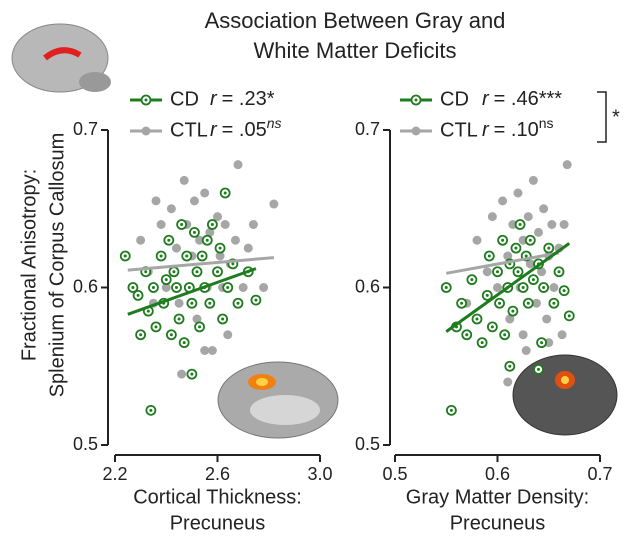  What do you see at coordinates (278, 400) in the screenshot?
I see `medial-brain-icon` at bounding box center [278, 400].